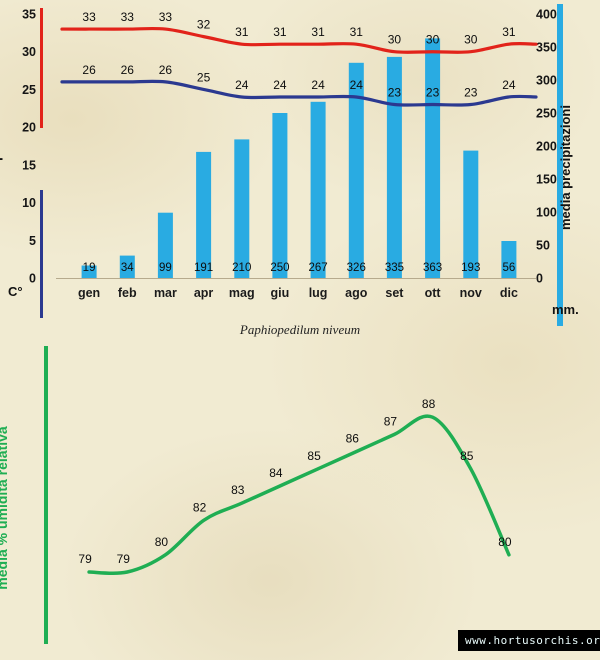 The width and height of the screenshot is (600, 660). What do you see at coordinates (32, 241) in the screenshot?
I see `svg-text: 5` at bounding box center [32, 241].